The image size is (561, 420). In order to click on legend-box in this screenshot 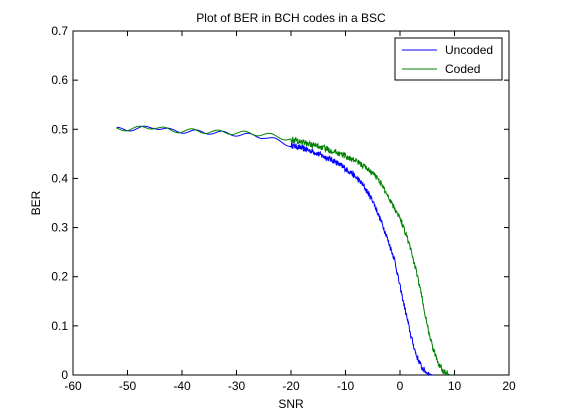, I will do `click(448, 59)`.